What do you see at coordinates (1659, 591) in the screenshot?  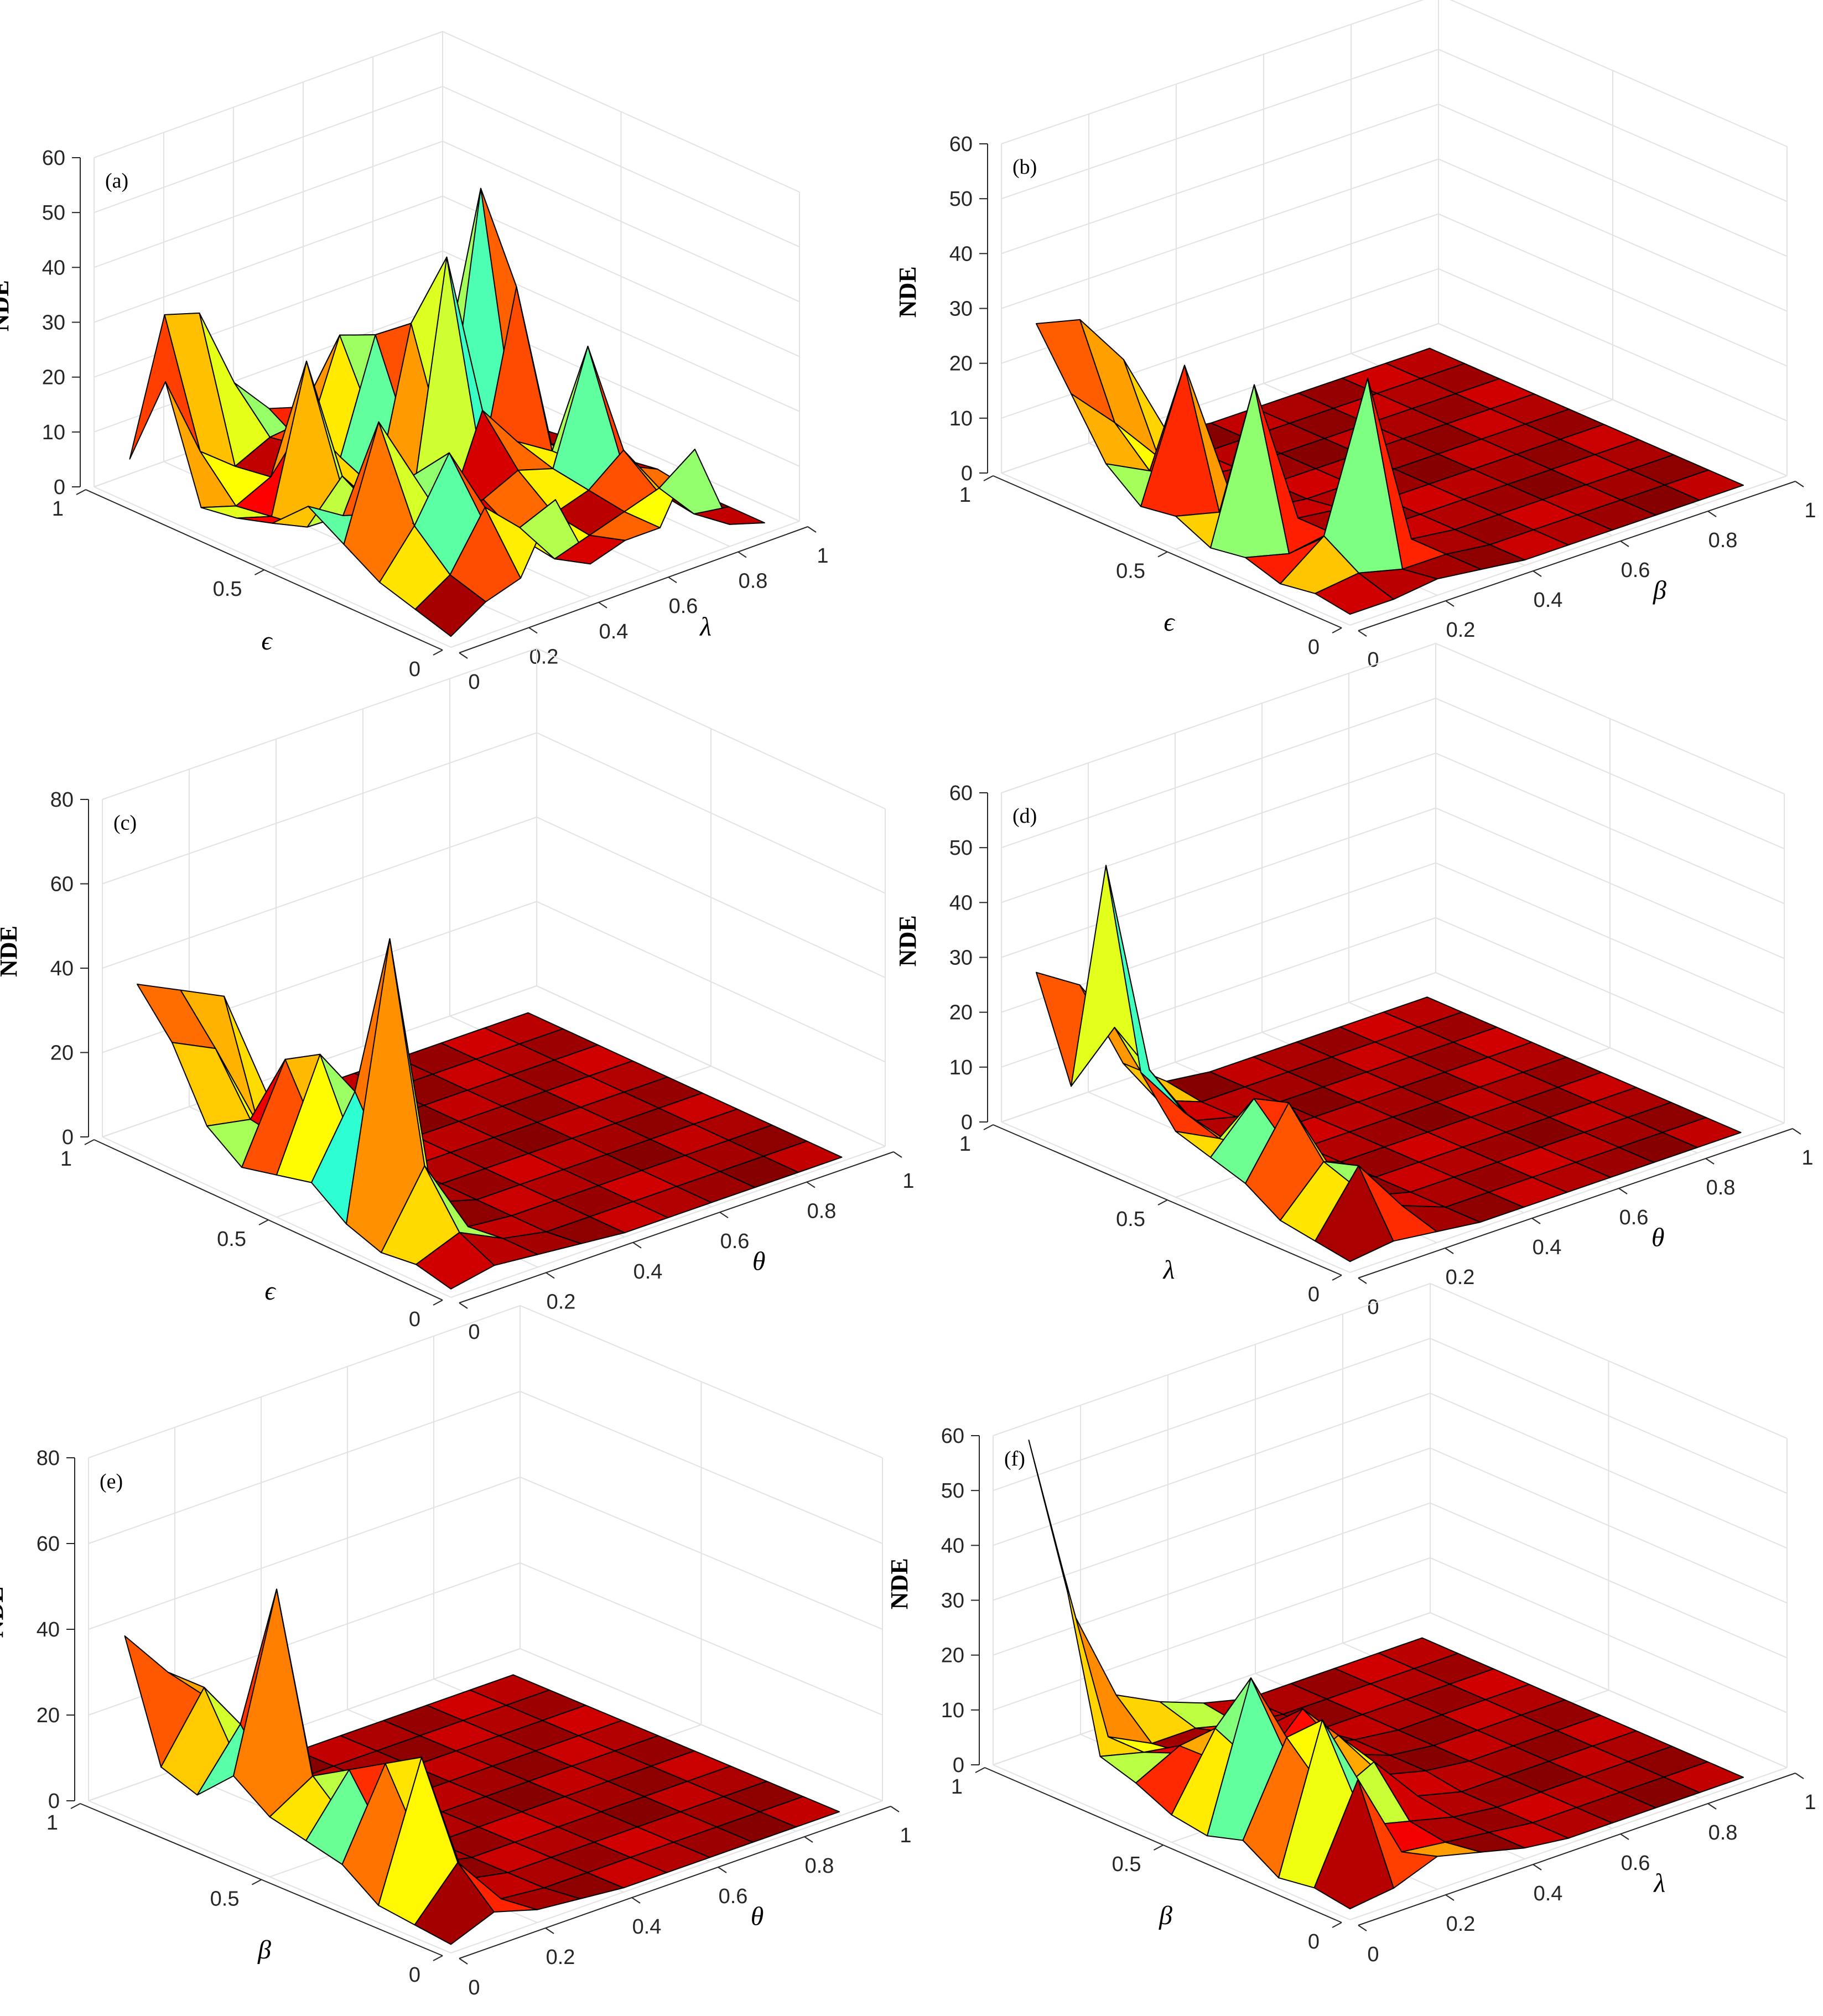 I see `x-axis-label: β` at bounding box center [1659, 591].